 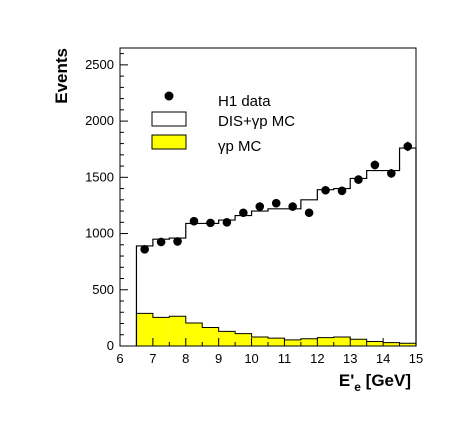 I want to click on legend-marker-dis-gp-mc, so click(x=169, y=119).